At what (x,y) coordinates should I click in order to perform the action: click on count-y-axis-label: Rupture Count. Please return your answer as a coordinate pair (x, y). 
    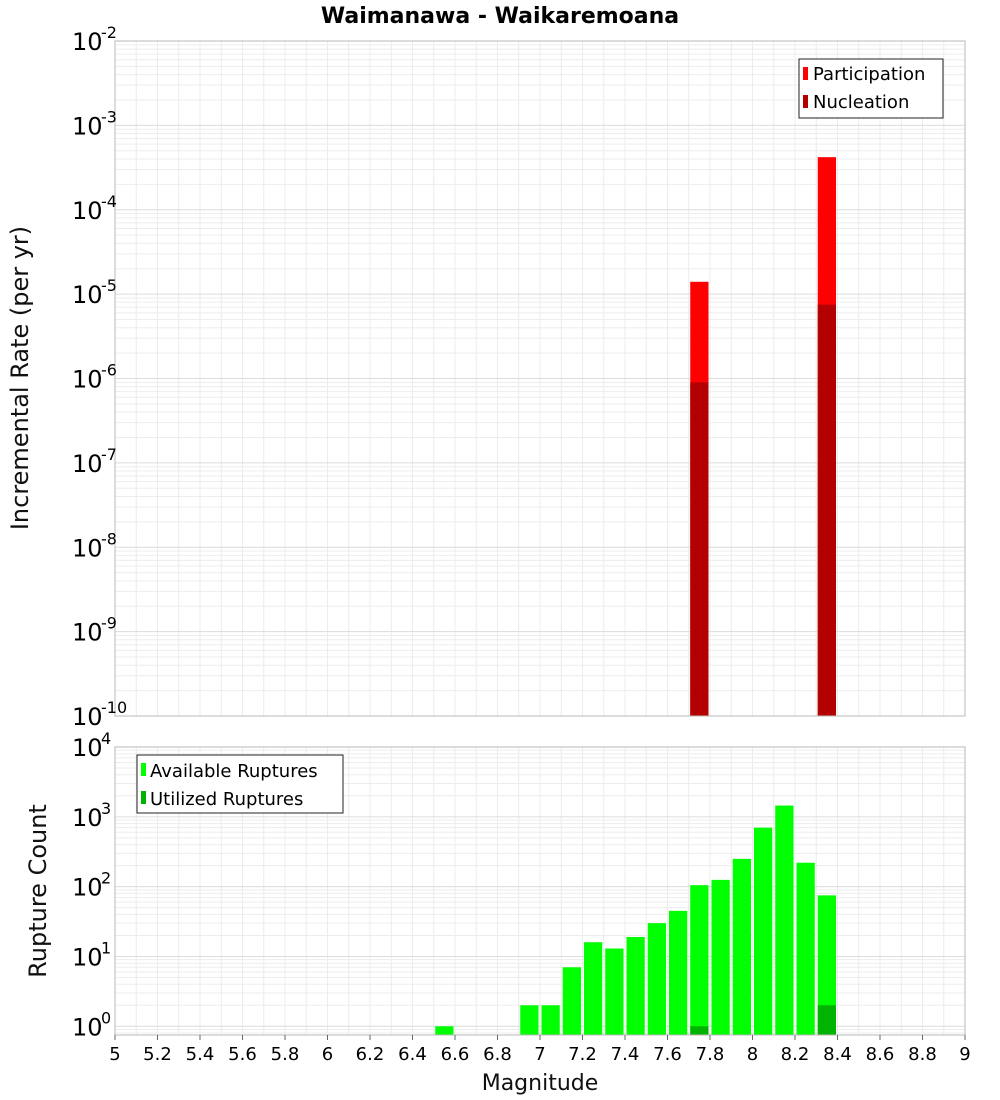
    Looking at the image, I should click on (38, 891).